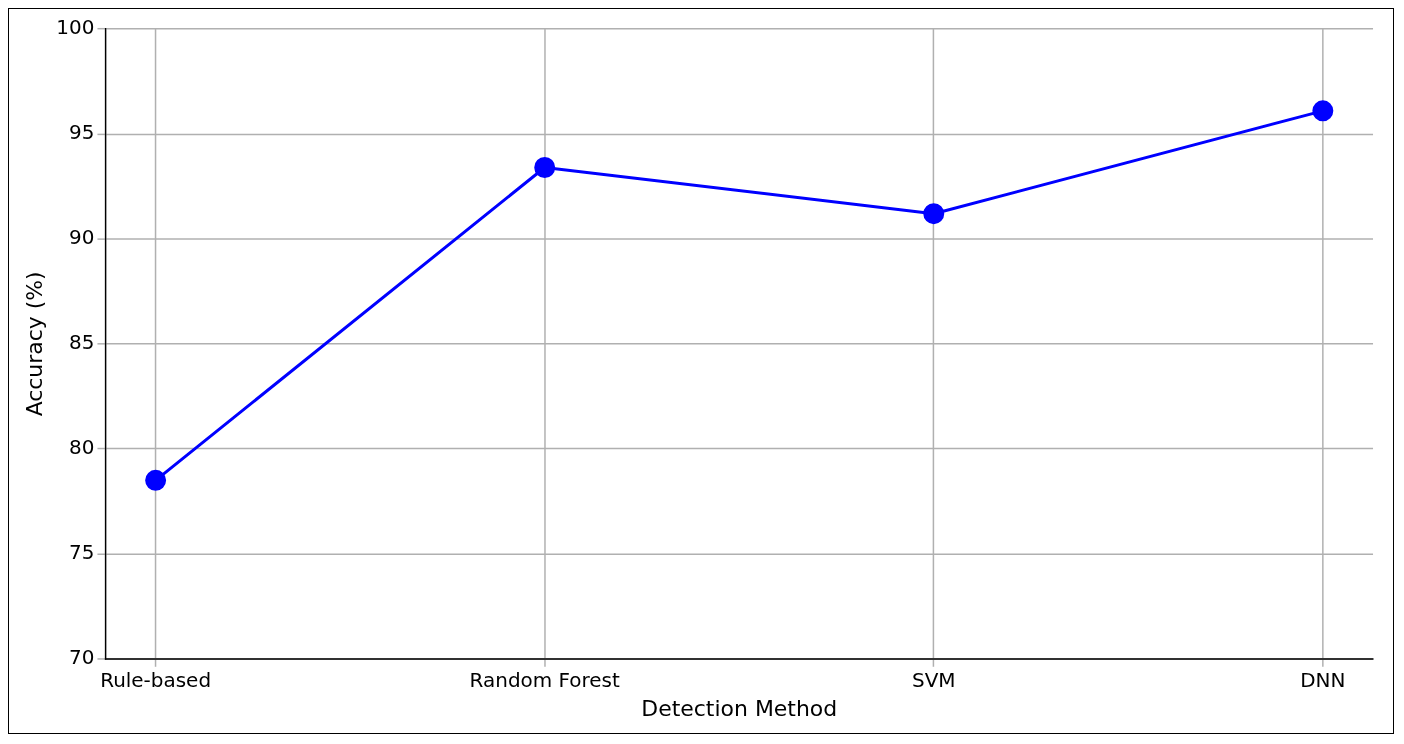 Image resolution: width=1404 pixels, height=744 pixels. What do you see at coordinates (75, 27) in the screenshot?
I see `y-tick-label: 100` at bounding box center [75, 27].